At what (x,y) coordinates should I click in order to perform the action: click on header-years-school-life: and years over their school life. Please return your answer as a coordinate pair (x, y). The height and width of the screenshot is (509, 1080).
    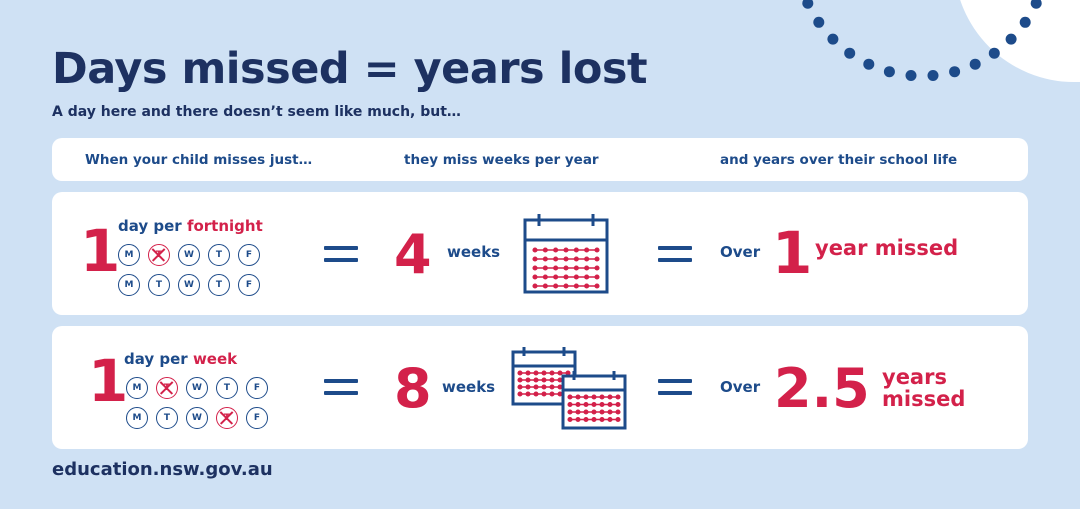
    Looking at the image, I should click on (839, 160).